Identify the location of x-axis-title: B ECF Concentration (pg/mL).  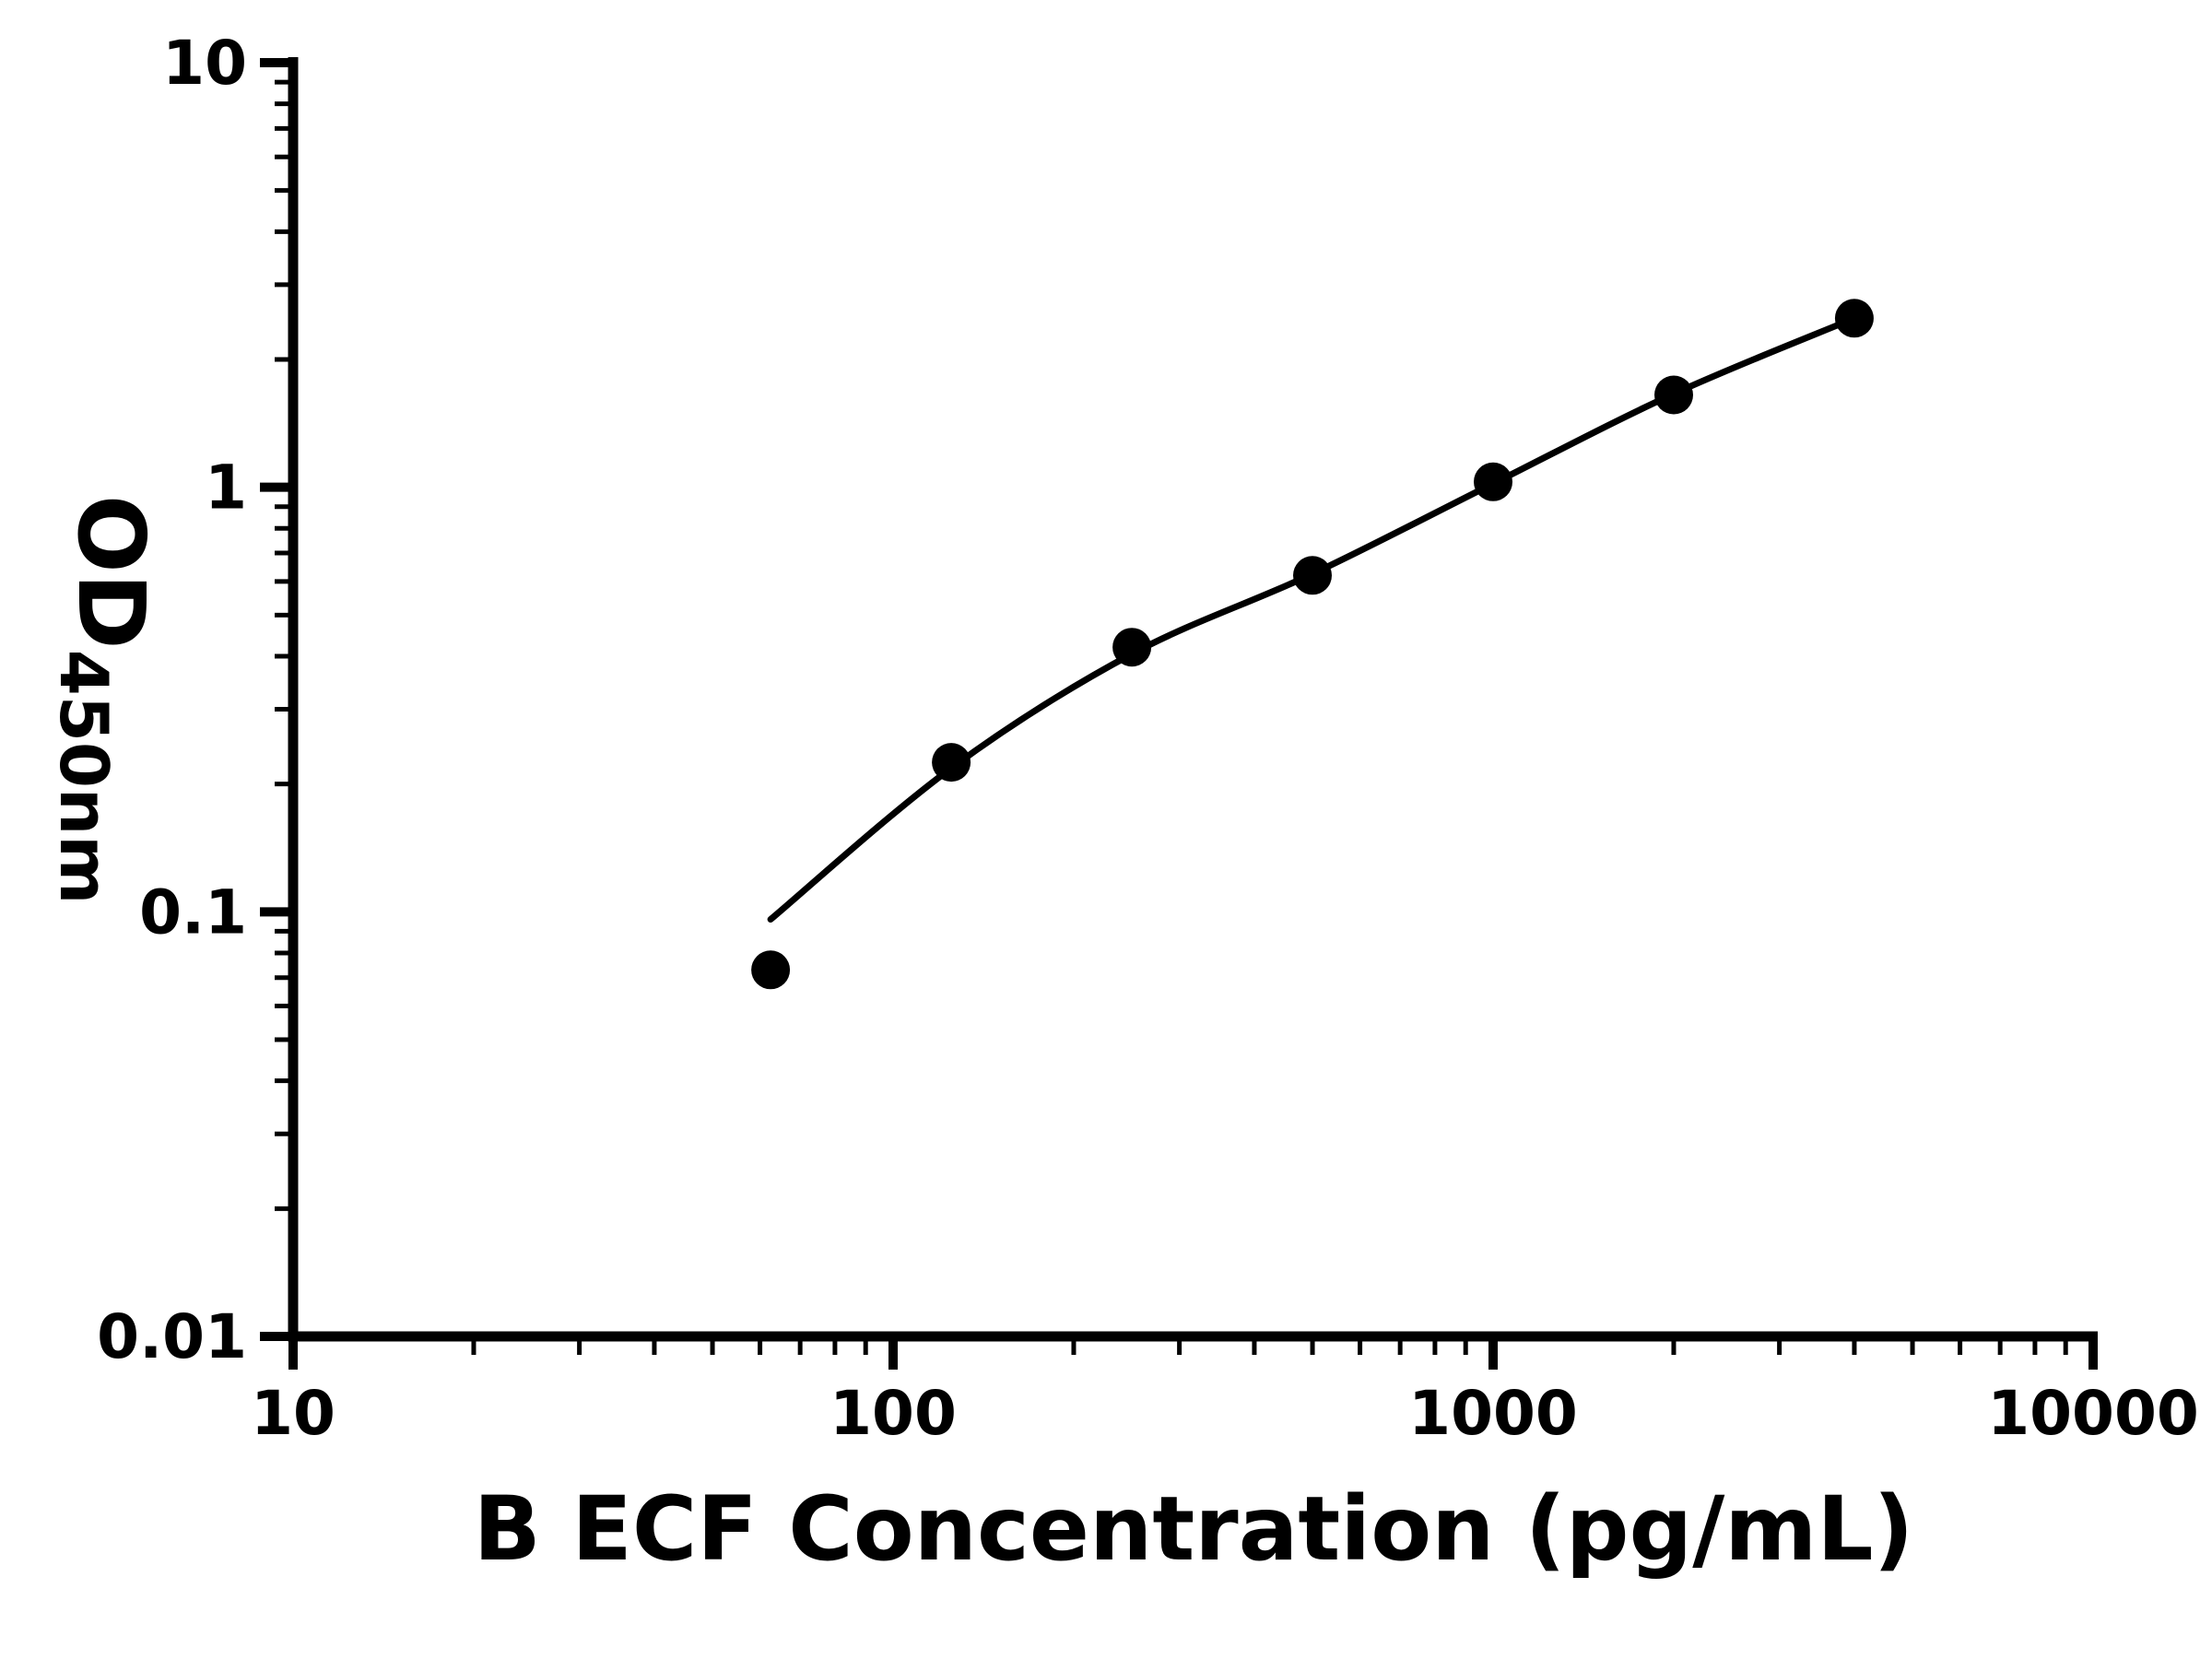
(1194, 1529).